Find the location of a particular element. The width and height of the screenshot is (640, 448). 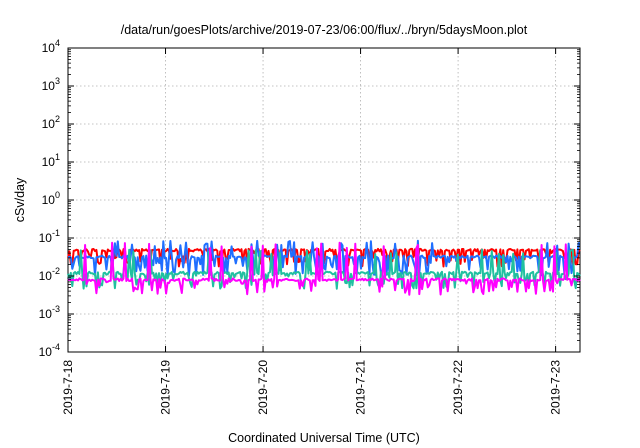

y-axis-label: cSv/day is located at coordinates (20, 199).